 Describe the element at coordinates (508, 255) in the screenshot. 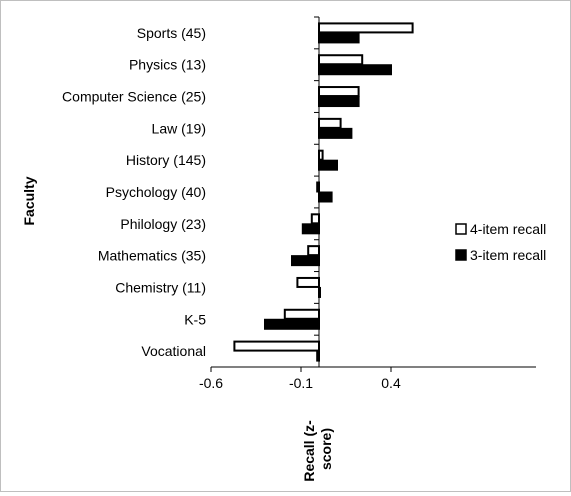

I see `legend-label: 3-item recall` at that location.